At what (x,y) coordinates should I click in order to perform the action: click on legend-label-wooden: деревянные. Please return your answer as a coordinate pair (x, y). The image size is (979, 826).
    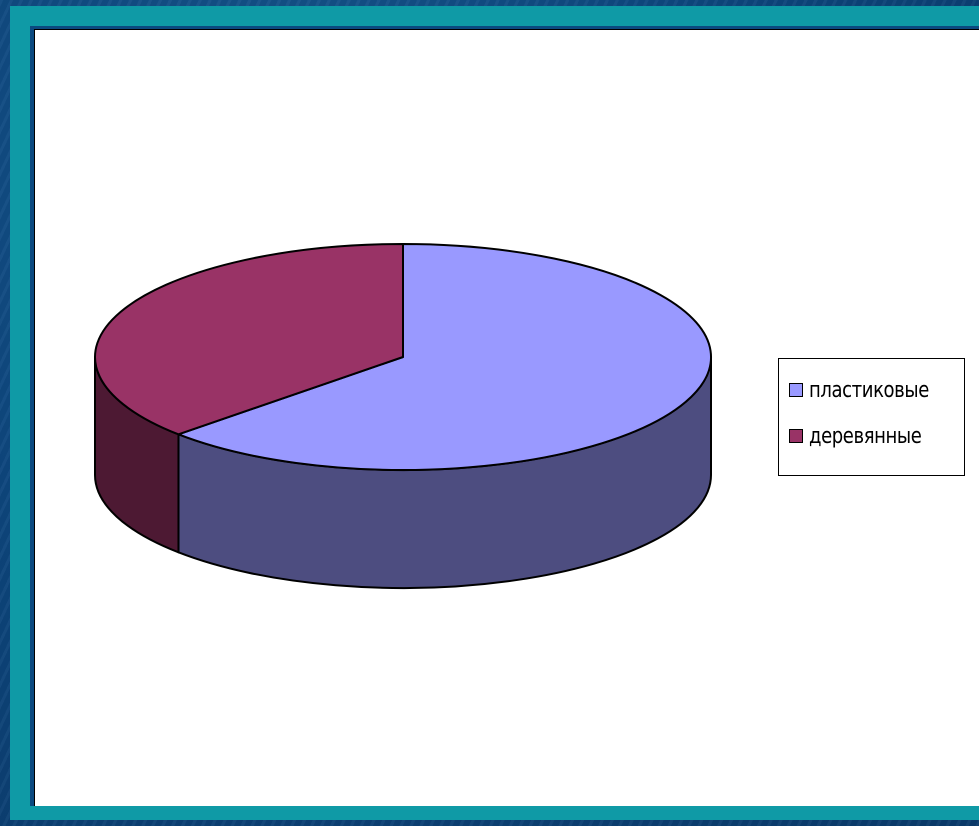
    Looking at the image, I should click on (865, 436).